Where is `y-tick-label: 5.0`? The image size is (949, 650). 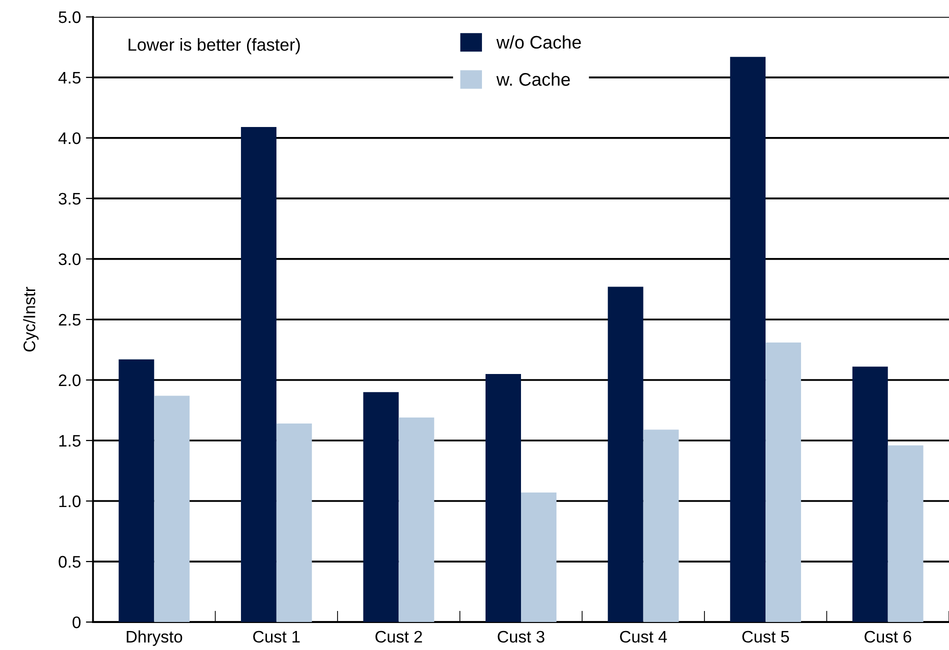 y-tick-label: 5.0 is located at coordinates (69, 17).